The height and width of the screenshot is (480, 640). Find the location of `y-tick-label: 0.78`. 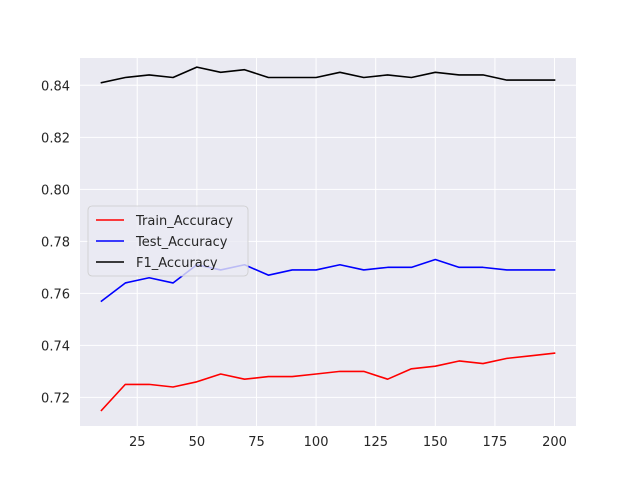

y-tick-label: 0.78 is located at coordinates (55, 242).